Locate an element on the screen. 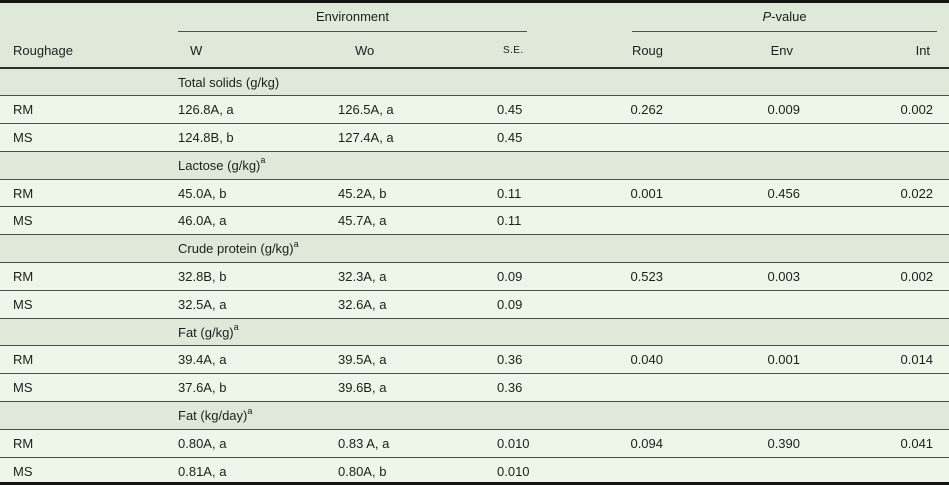  cell-wo: 45.7A, a is located at coordinates (362, 221).